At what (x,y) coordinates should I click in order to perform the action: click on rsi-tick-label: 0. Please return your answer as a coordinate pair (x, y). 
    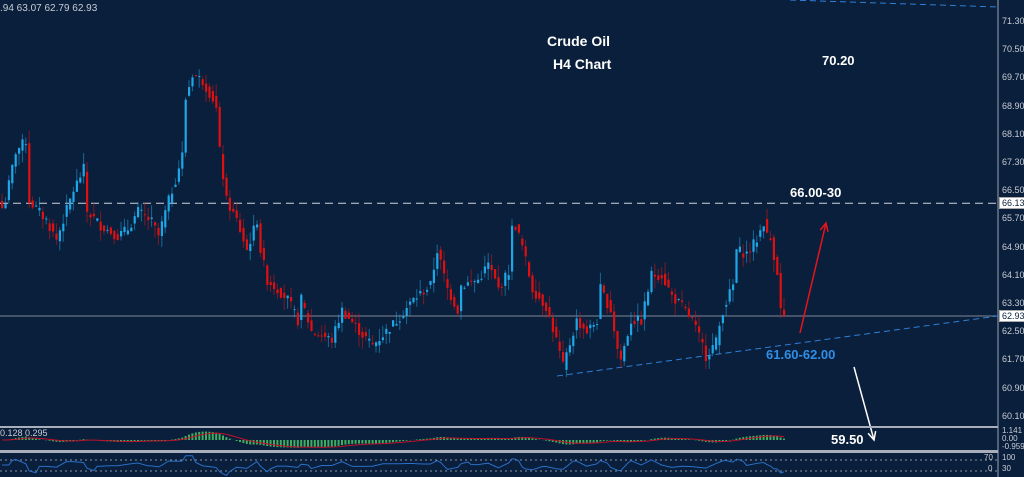
    Looking at the image, I should click on (990, 468).